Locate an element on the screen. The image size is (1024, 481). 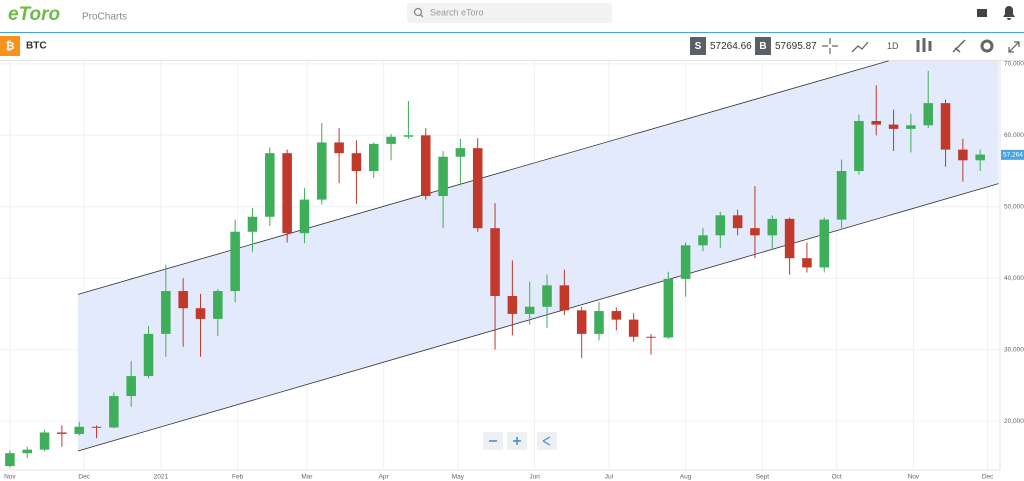
last-price-label: 57,264 is located at coordinates (1013, 155).